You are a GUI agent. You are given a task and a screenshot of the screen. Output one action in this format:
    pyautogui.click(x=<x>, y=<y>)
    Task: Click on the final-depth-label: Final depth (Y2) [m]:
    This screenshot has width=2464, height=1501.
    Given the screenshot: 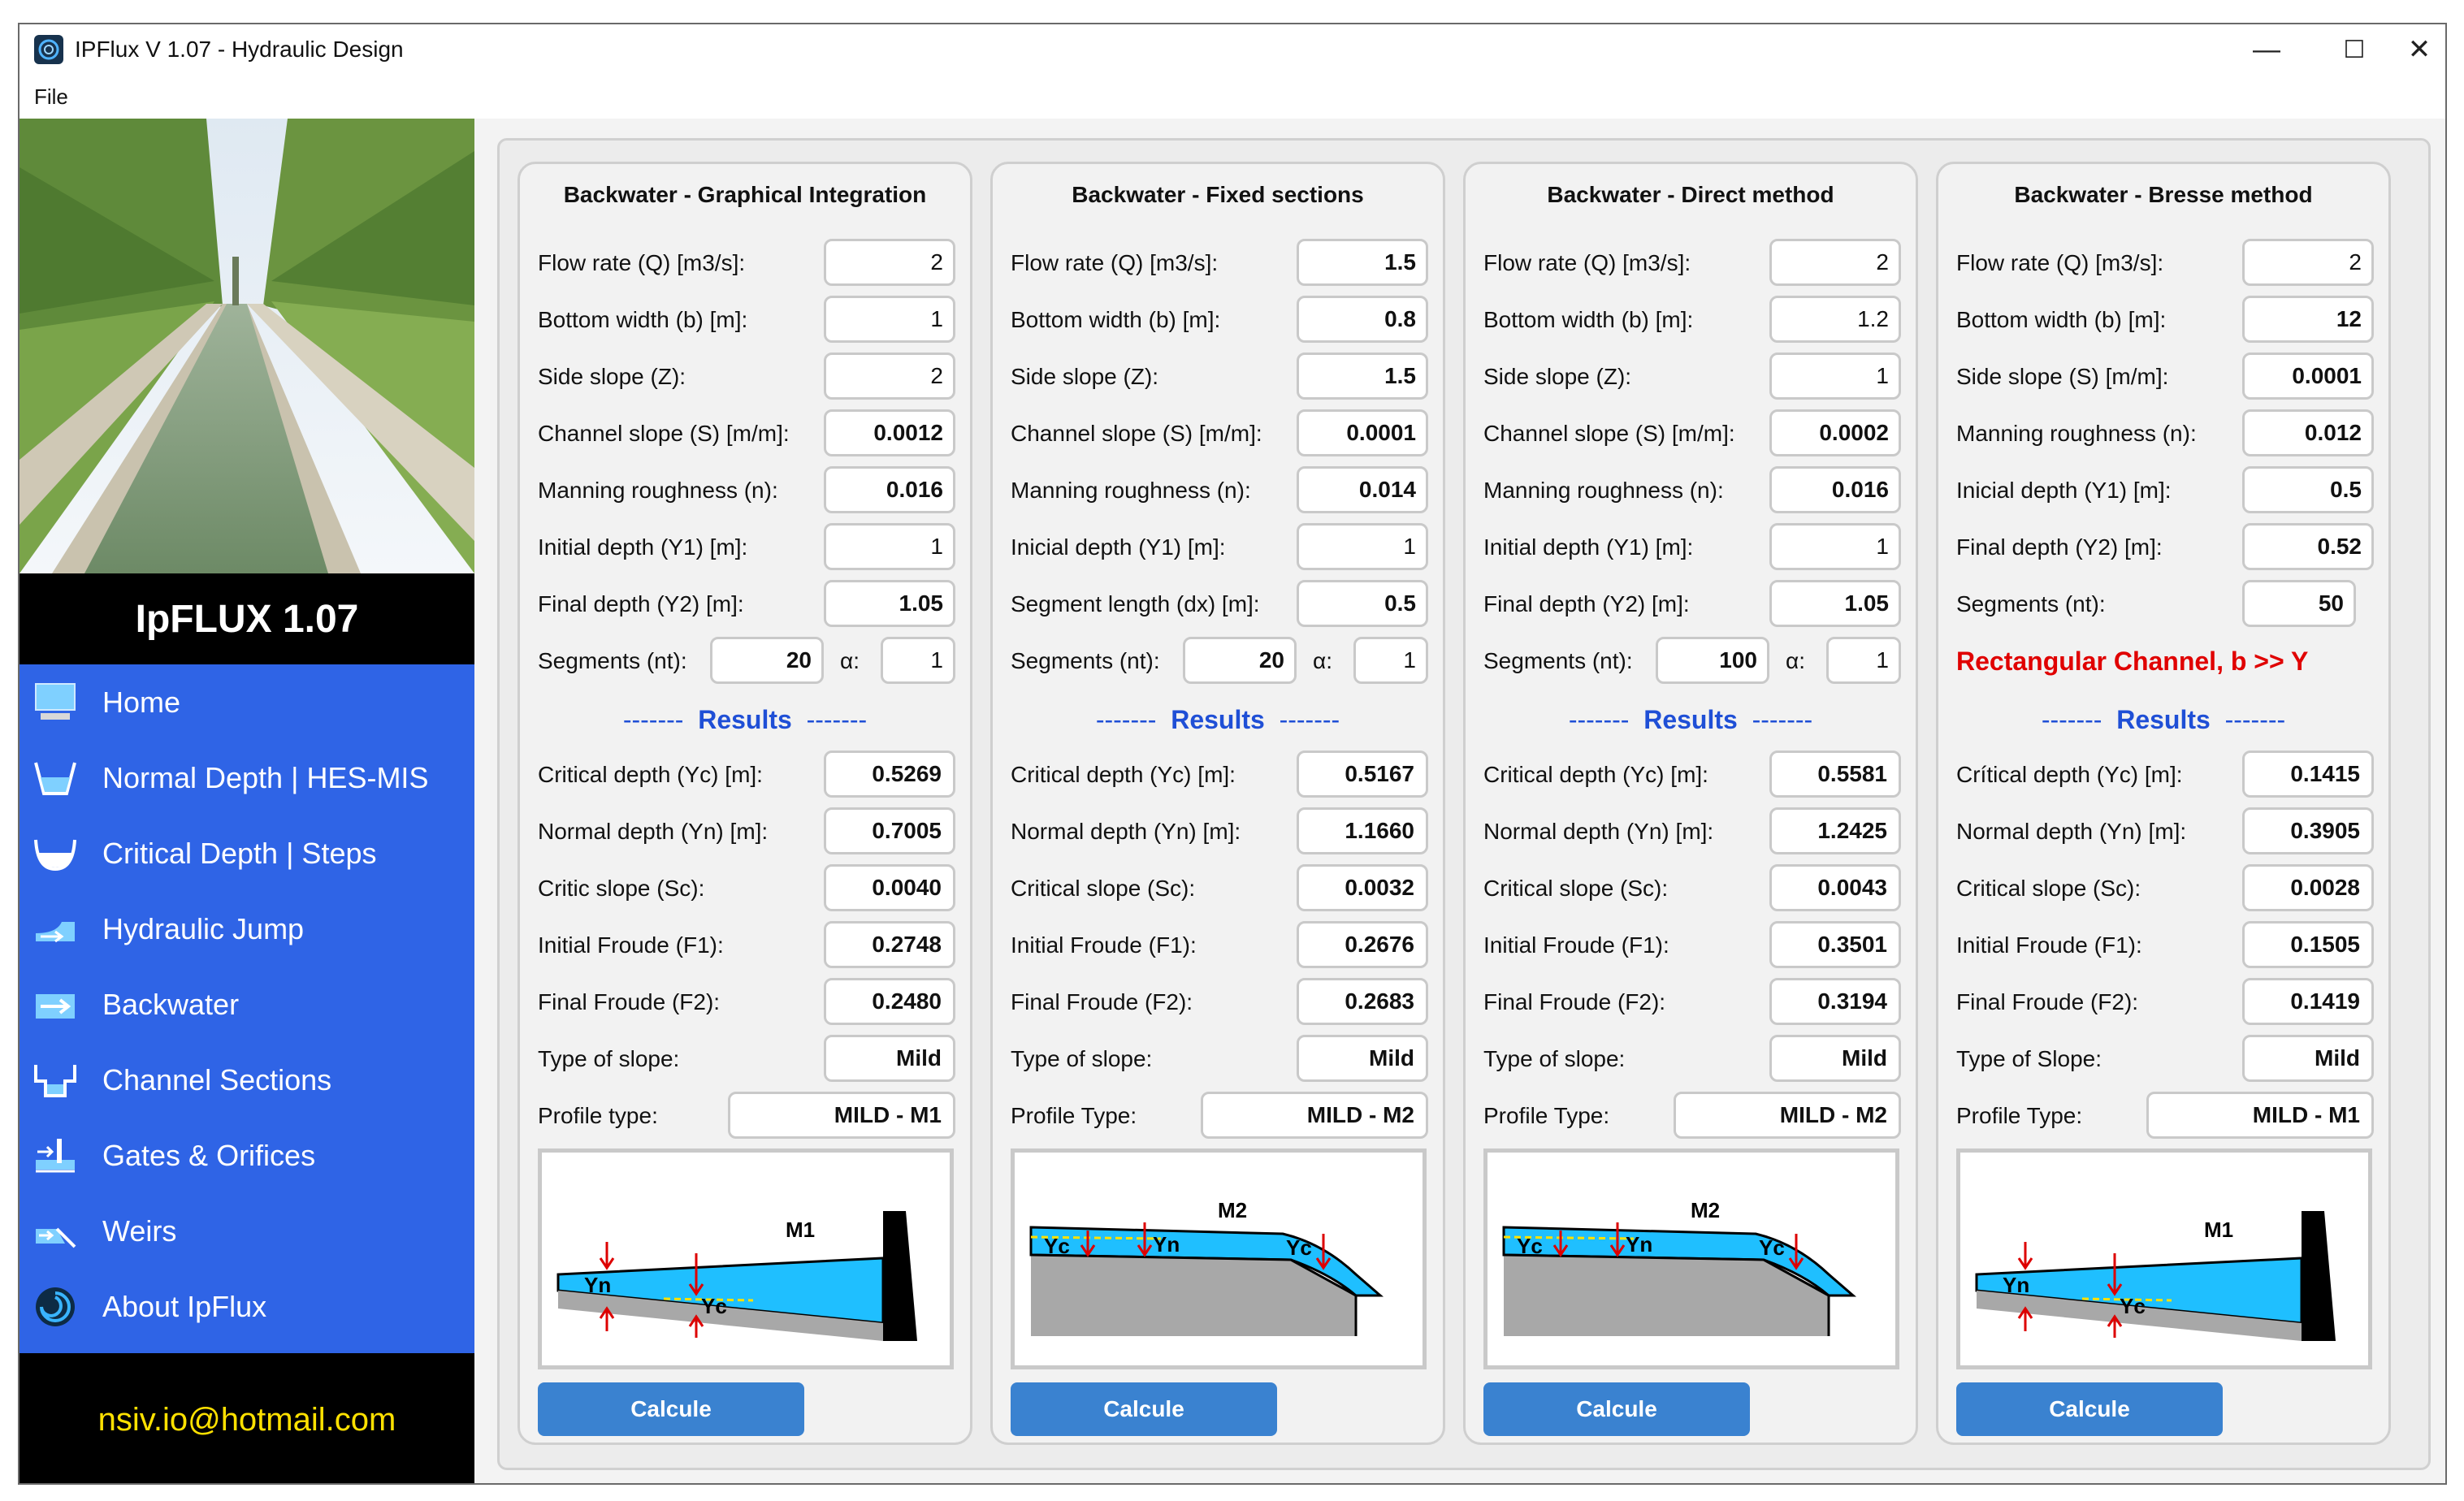 What is the action you would take?
    pyautogui.click(x=641, y=603)
    